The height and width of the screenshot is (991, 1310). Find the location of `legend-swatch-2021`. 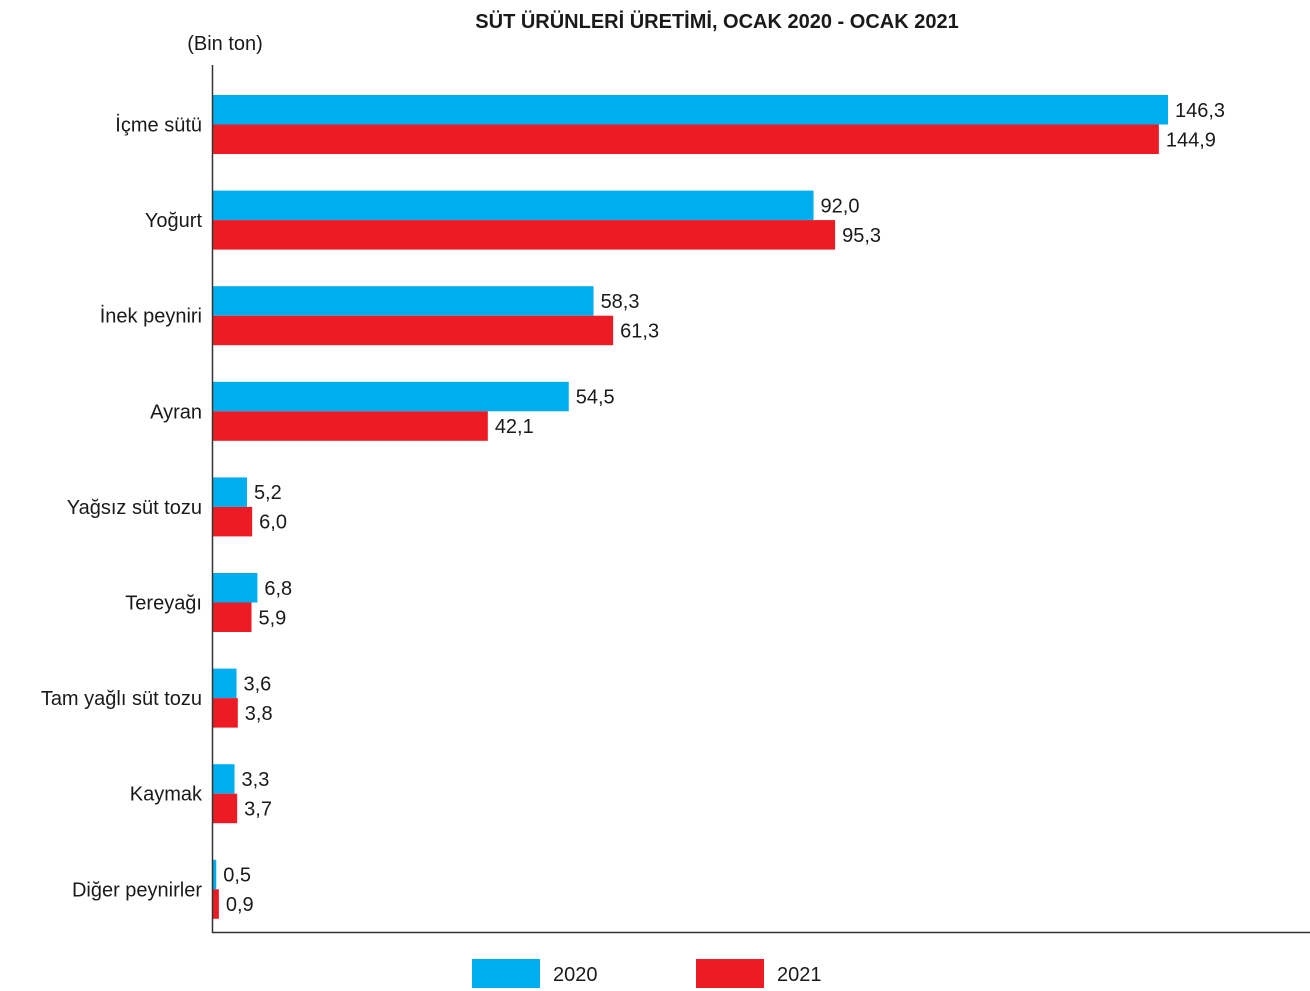

legend-swatch-2021 is located at coordinates (730, 973).